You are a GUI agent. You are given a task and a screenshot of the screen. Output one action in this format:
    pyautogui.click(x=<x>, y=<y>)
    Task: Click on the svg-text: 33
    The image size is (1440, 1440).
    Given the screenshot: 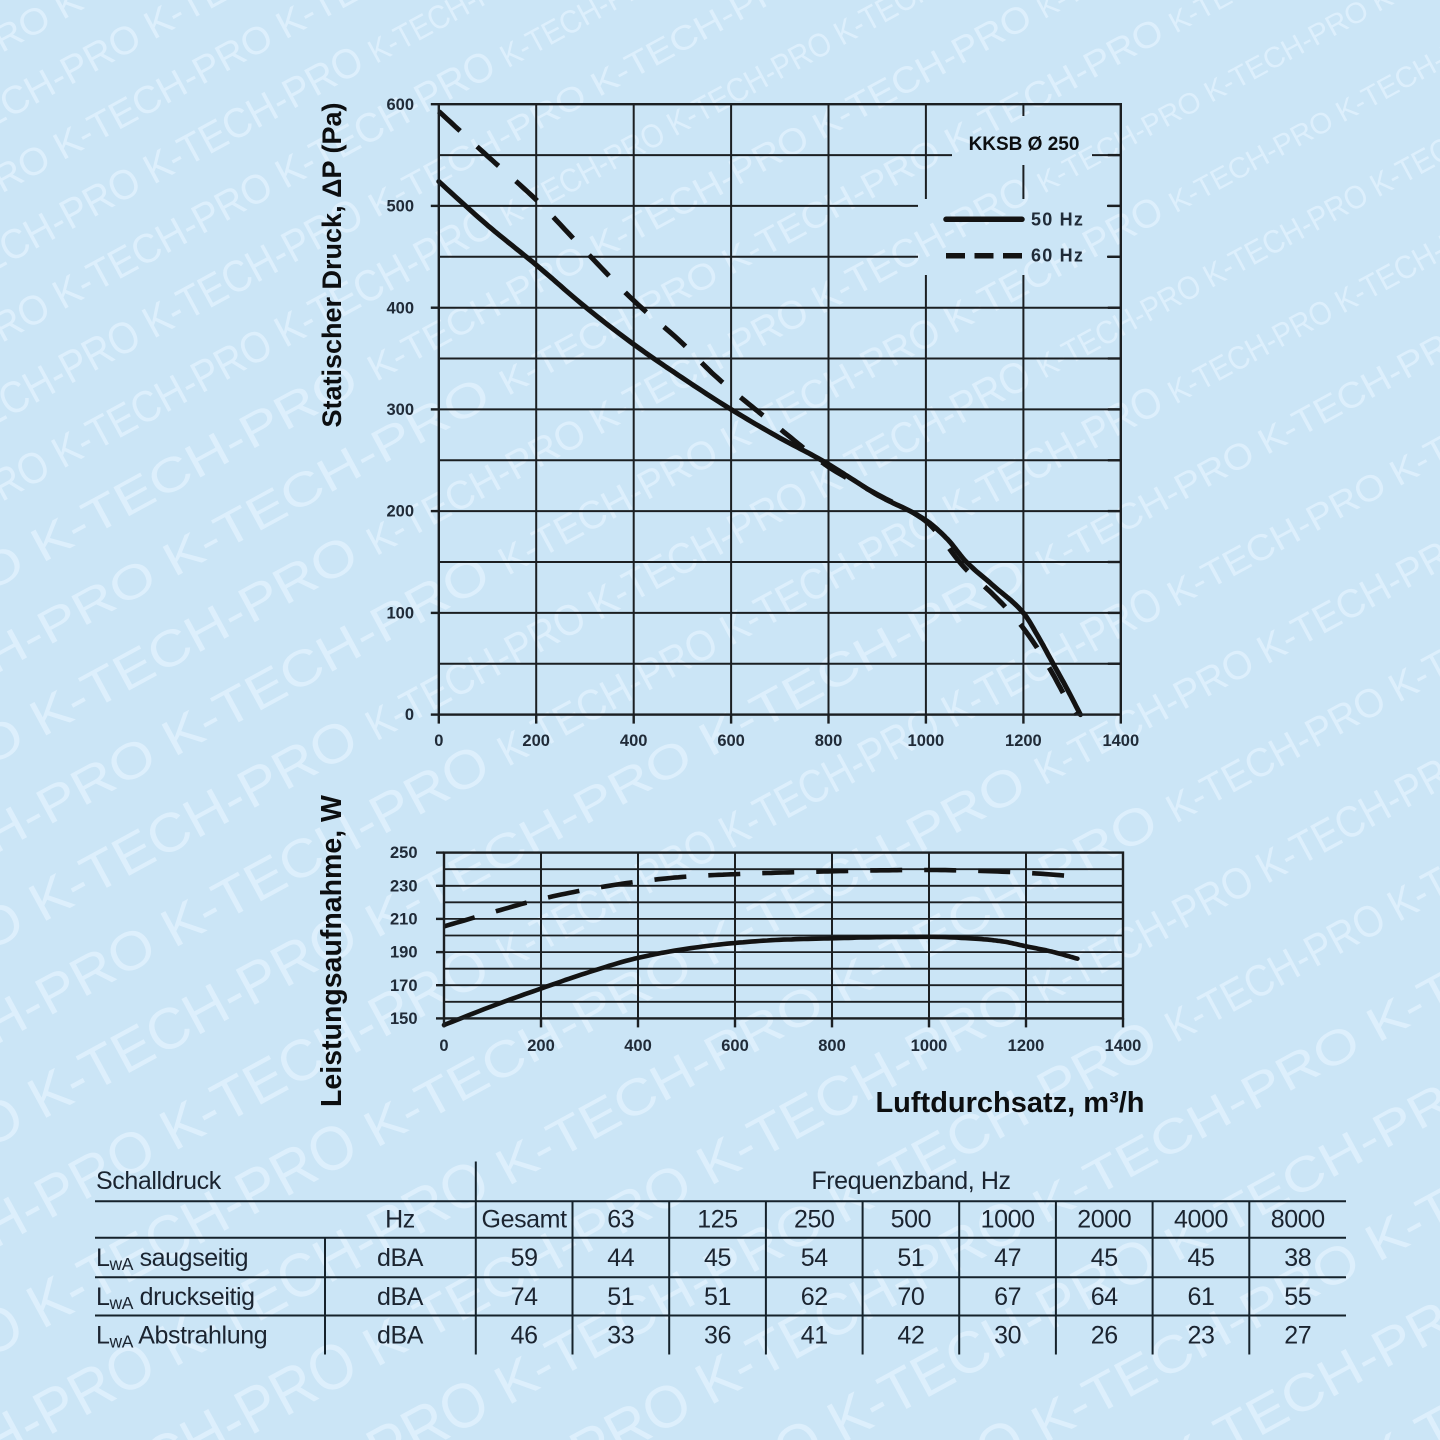 What is the action you would take?
    pyautogui.click(x=620, y=1335)
    